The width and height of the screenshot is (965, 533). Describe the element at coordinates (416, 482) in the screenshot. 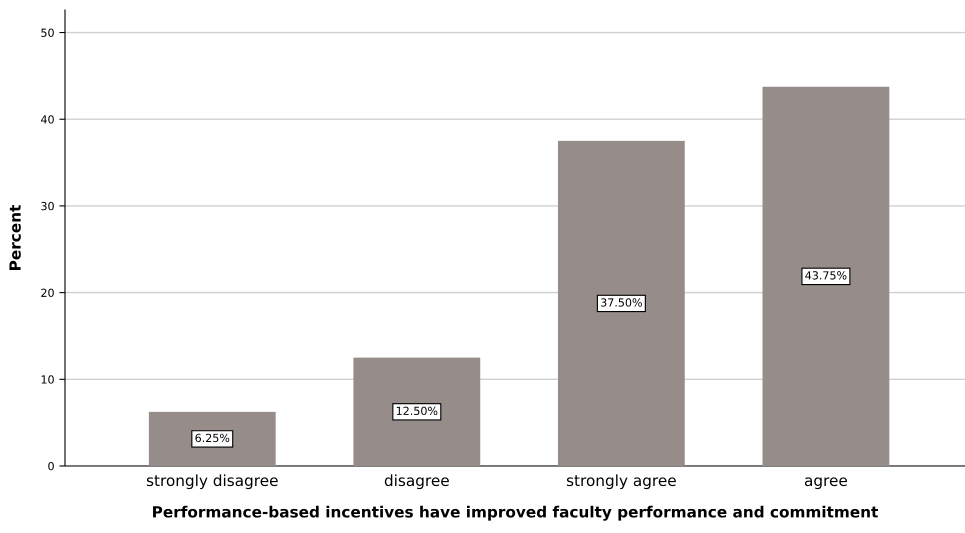

I see `x-tick-label: disagree` at that location.